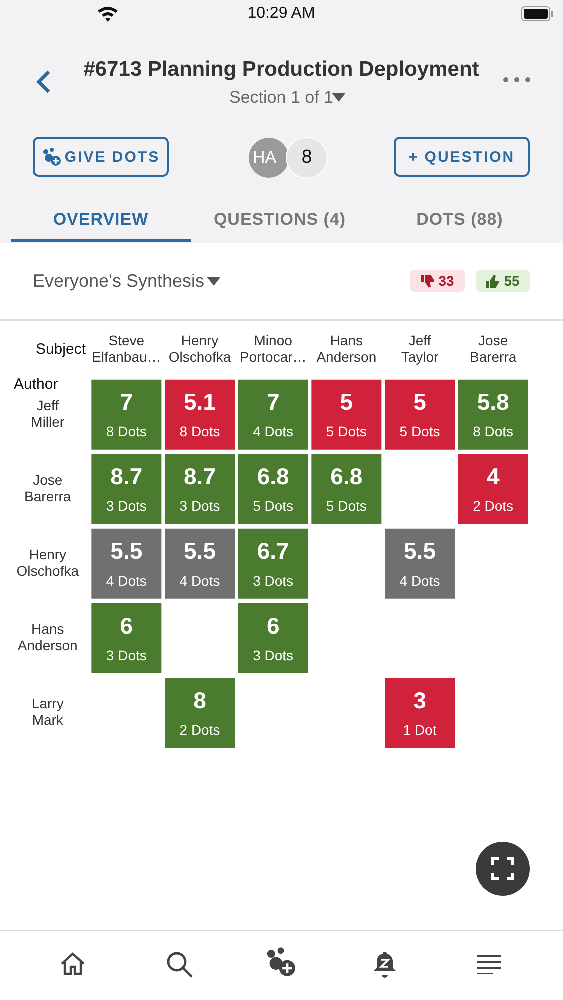  Describe the element at coordinates (493, 349) in the screenshot. I see `x-tick-label: Jose Barerra` at that location.